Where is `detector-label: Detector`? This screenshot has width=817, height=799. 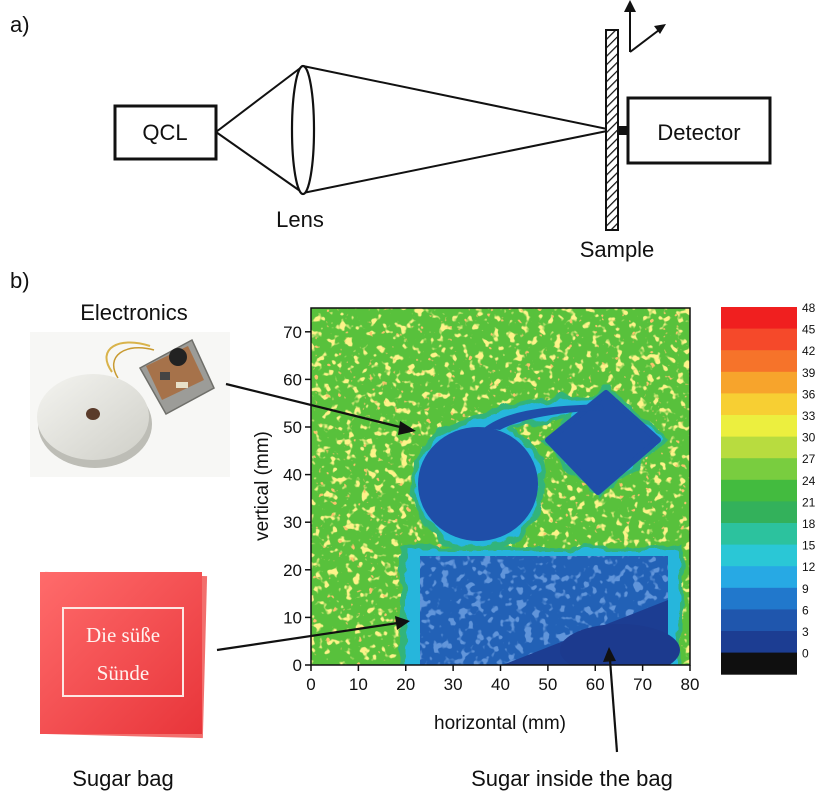
detector-label: Detector is located at coordinates (698, 132).